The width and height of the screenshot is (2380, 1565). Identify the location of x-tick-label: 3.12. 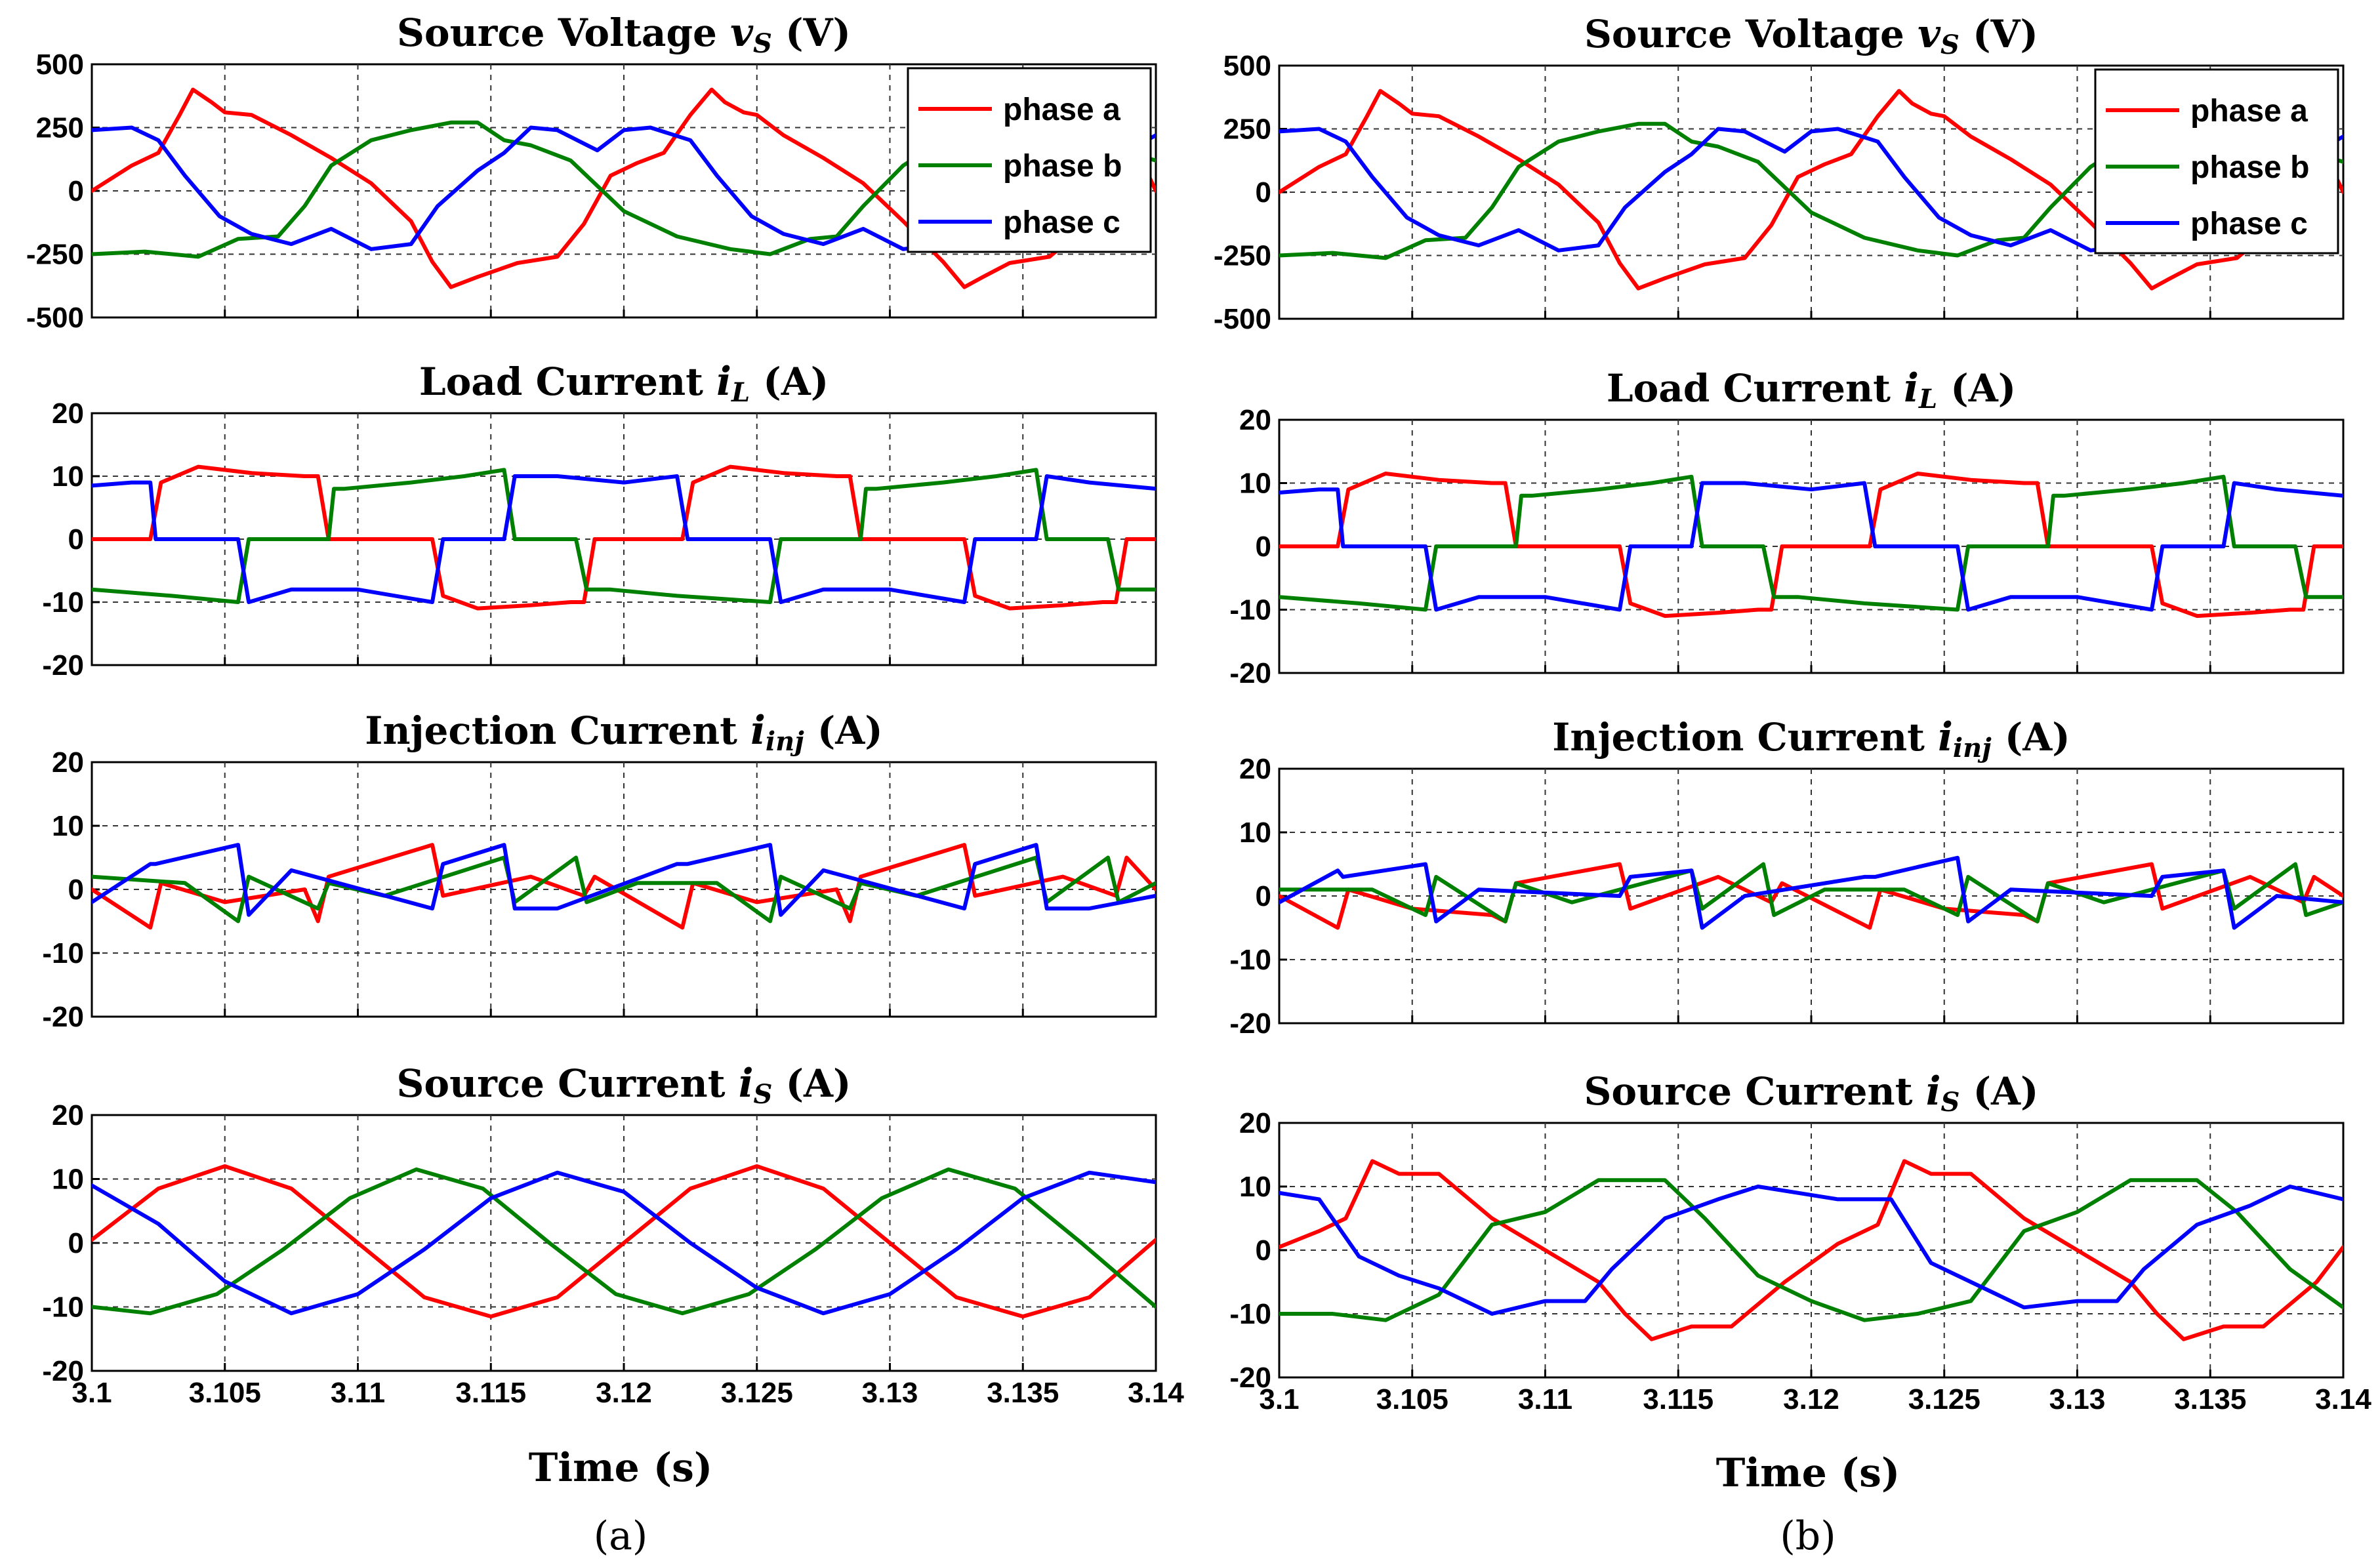
(624, 1393).